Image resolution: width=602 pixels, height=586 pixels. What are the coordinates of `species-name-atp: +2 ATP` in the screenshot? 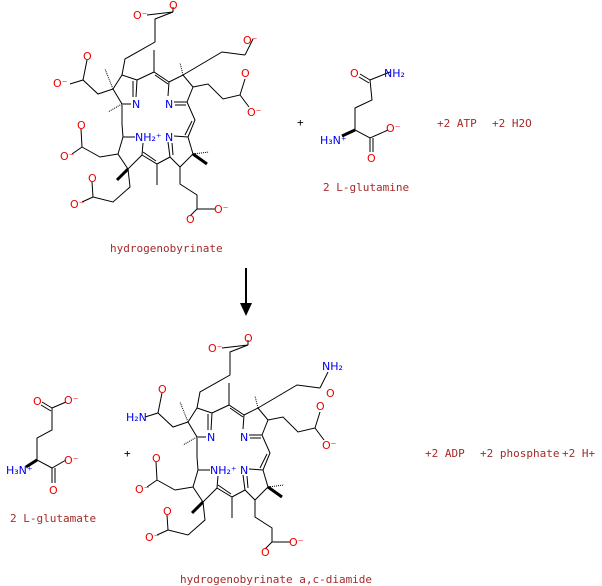 It's located at (457, 123).